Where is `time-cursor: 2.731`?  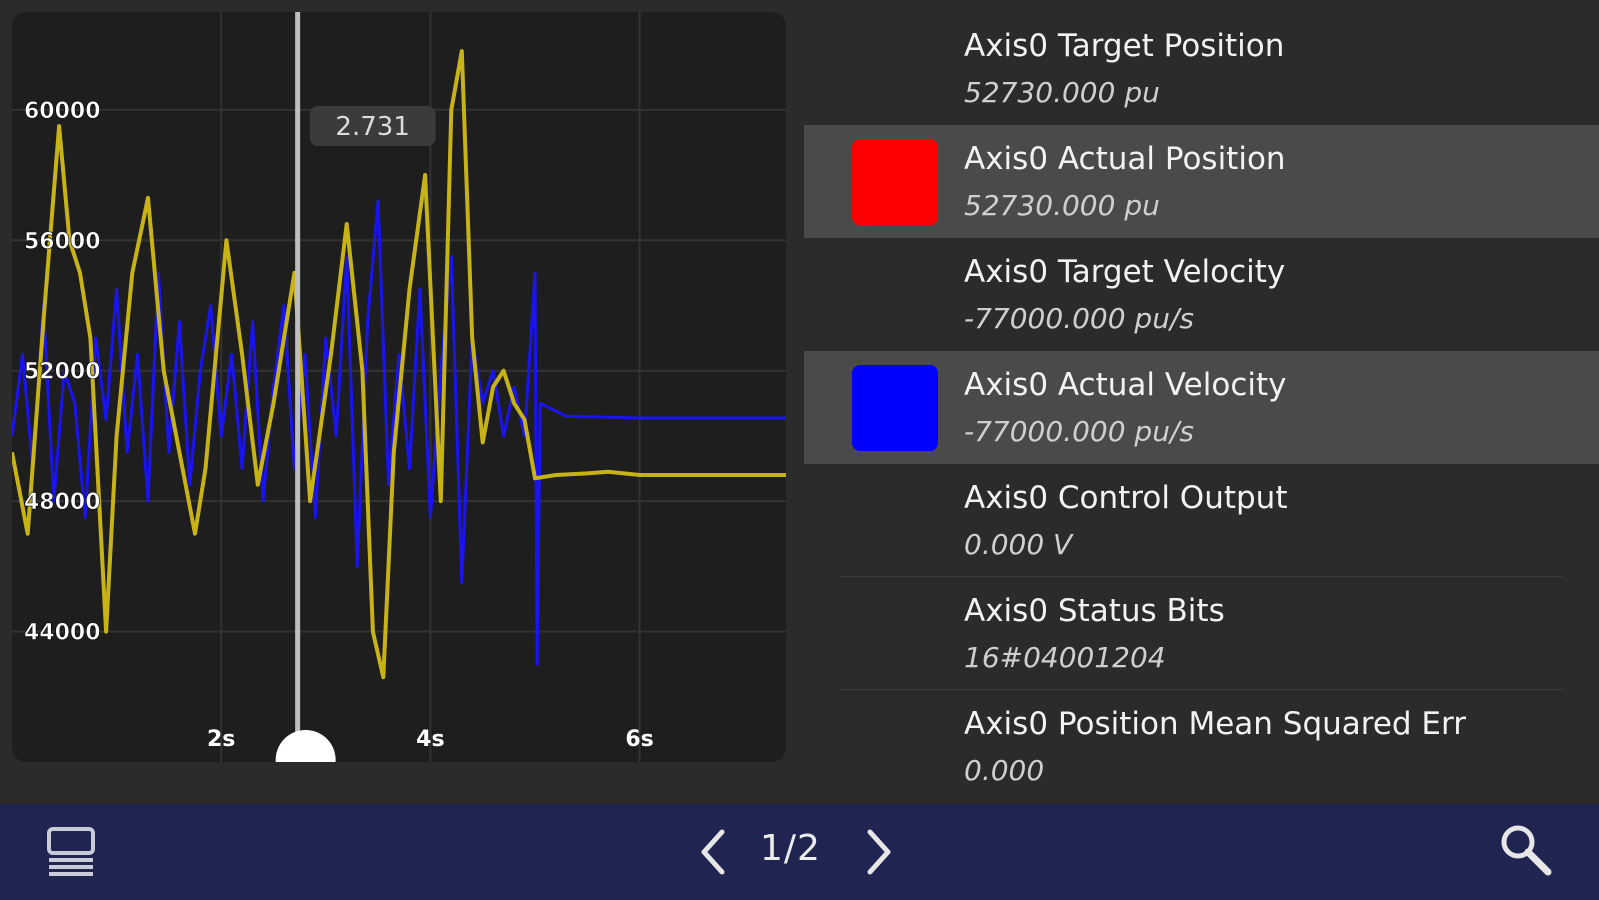 time-cursor: 2.731 is located at coordinates (355, 387).